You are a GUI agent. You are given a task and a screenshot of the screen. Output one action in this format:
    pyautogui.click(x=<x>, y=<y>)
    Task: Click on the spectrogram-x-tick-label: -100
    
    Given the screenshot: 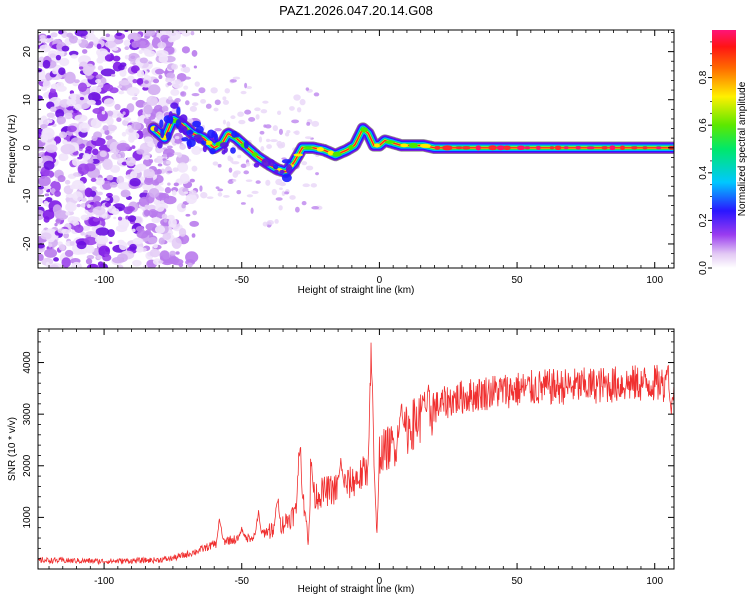 What is the action you would take?
    pyautogui.click(x=104, y=280)
    